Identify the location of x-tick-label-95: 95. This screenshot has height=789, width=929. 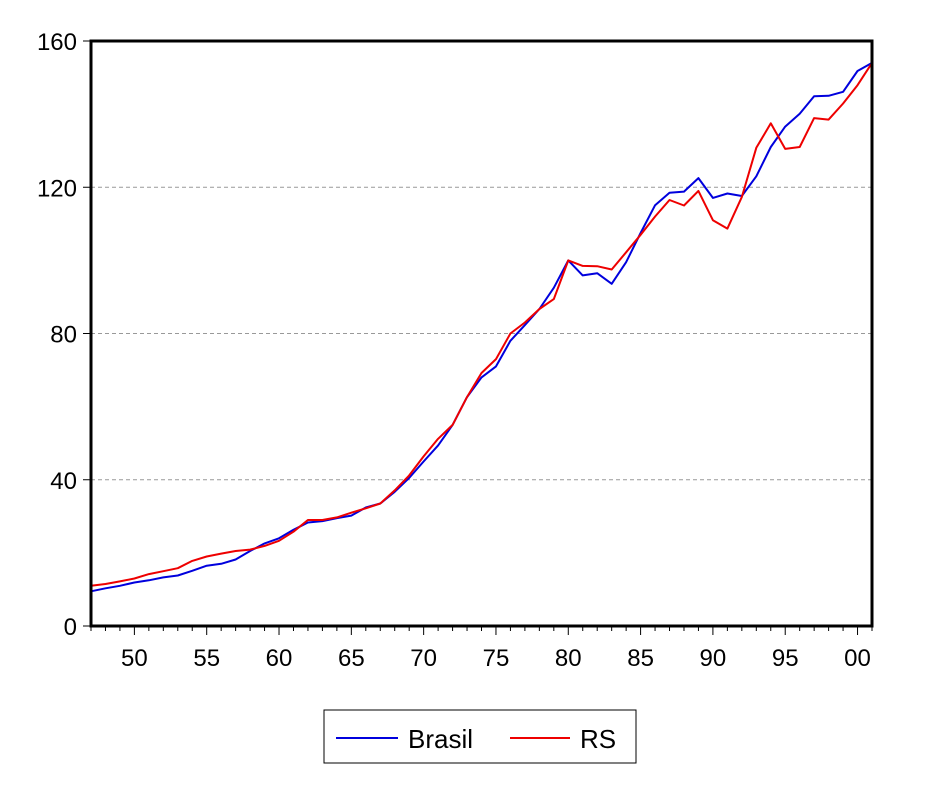
(785, 658).